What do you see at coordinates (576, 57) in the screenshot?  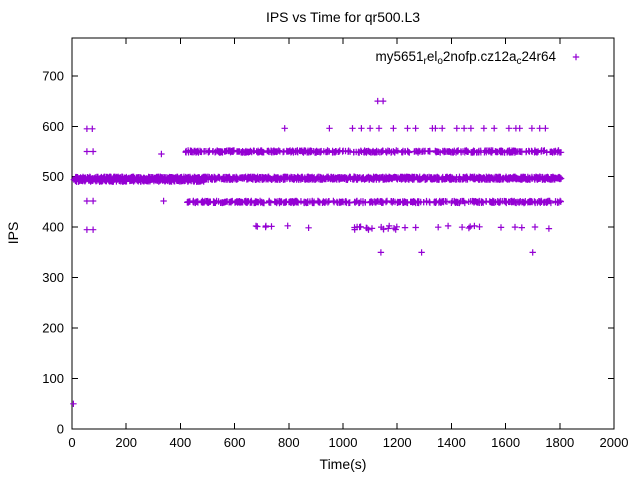 I see `legend-key-icon` at bounding box center [576, 57].